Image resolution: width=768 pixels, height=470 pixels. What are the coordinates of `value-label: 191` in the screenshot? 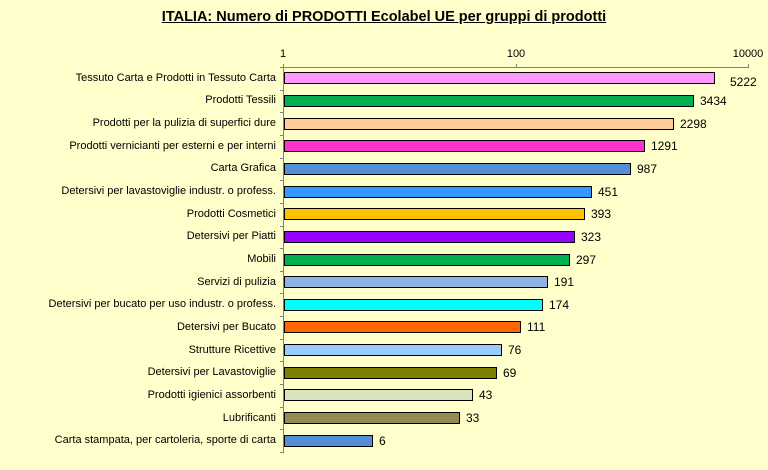 It's located at (564, 282).